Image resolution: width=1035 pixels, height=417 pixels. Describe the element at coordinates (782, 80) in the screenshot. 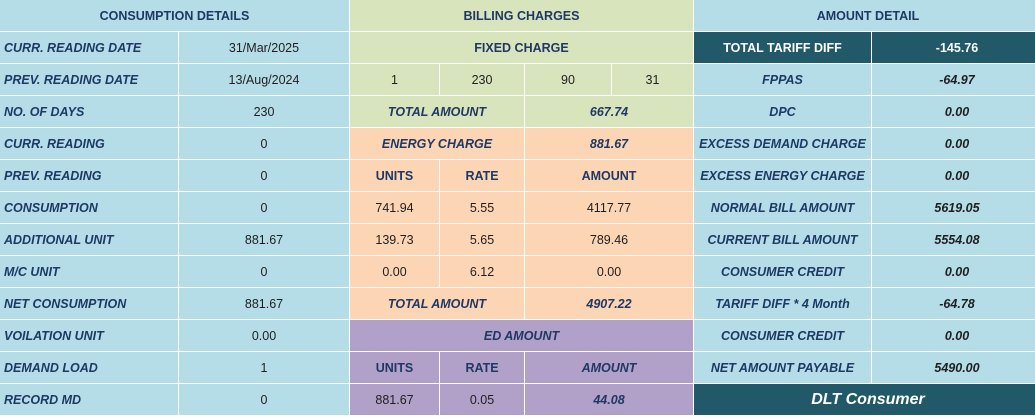

I see `amount-label: FPPAS` at that location.